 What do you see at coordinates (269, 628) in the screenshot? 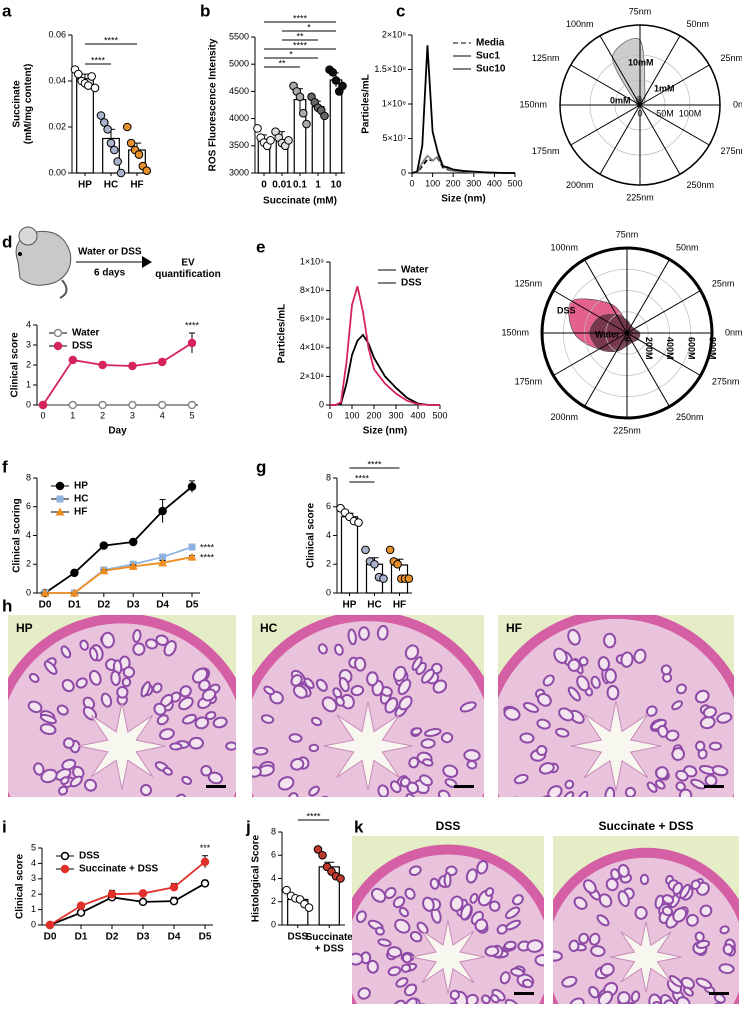
I see `image-label: HC` at bounding box center [269, 628].